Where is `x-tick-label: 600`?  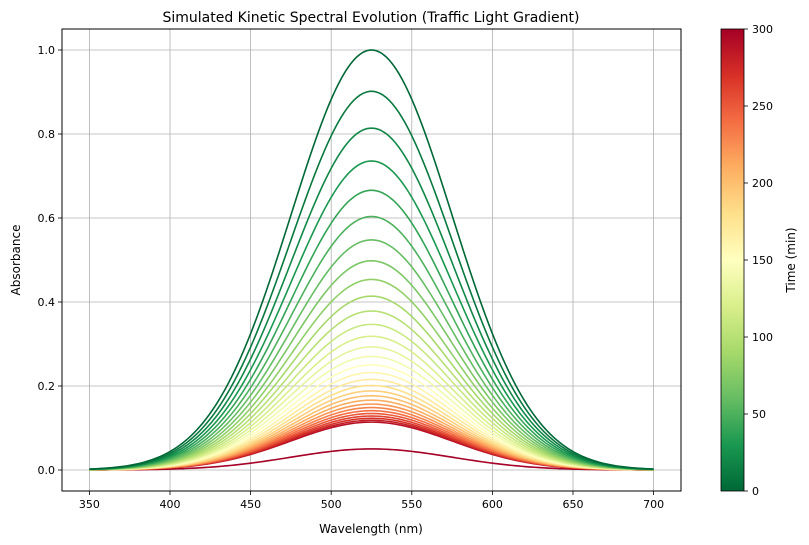
x-tick-label: 600 is located at coordinates (492, 504).